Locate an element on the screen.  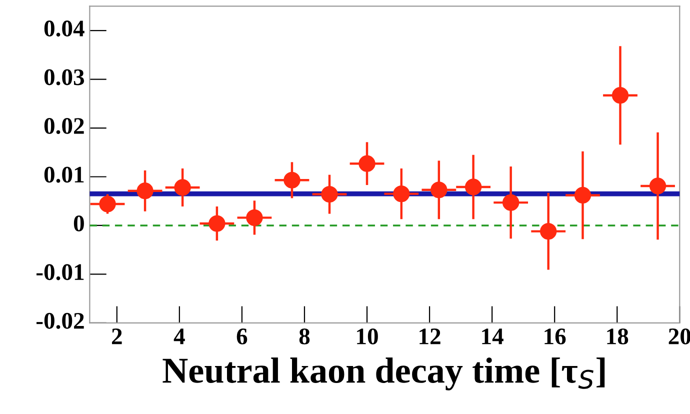
x-tick-label: 16 is located at coordinates (555, 336).